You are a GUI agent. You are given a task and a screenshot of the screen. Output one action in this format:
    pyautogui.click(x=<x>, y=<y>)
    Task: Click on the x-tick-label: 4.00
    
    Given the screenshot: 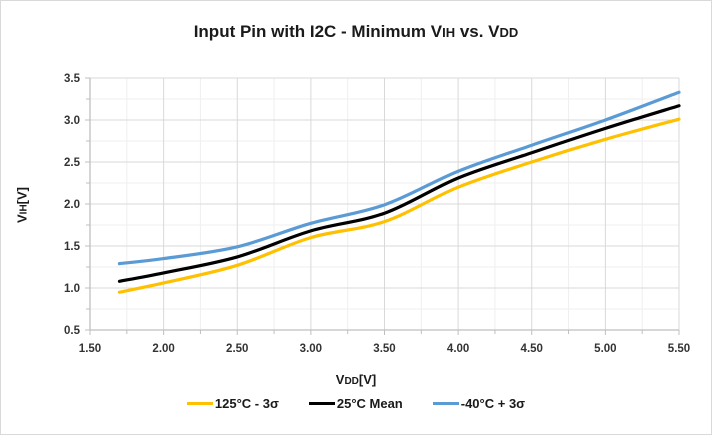 What is the action you would take?
    pyautogui.click(x=458, y=349)
    